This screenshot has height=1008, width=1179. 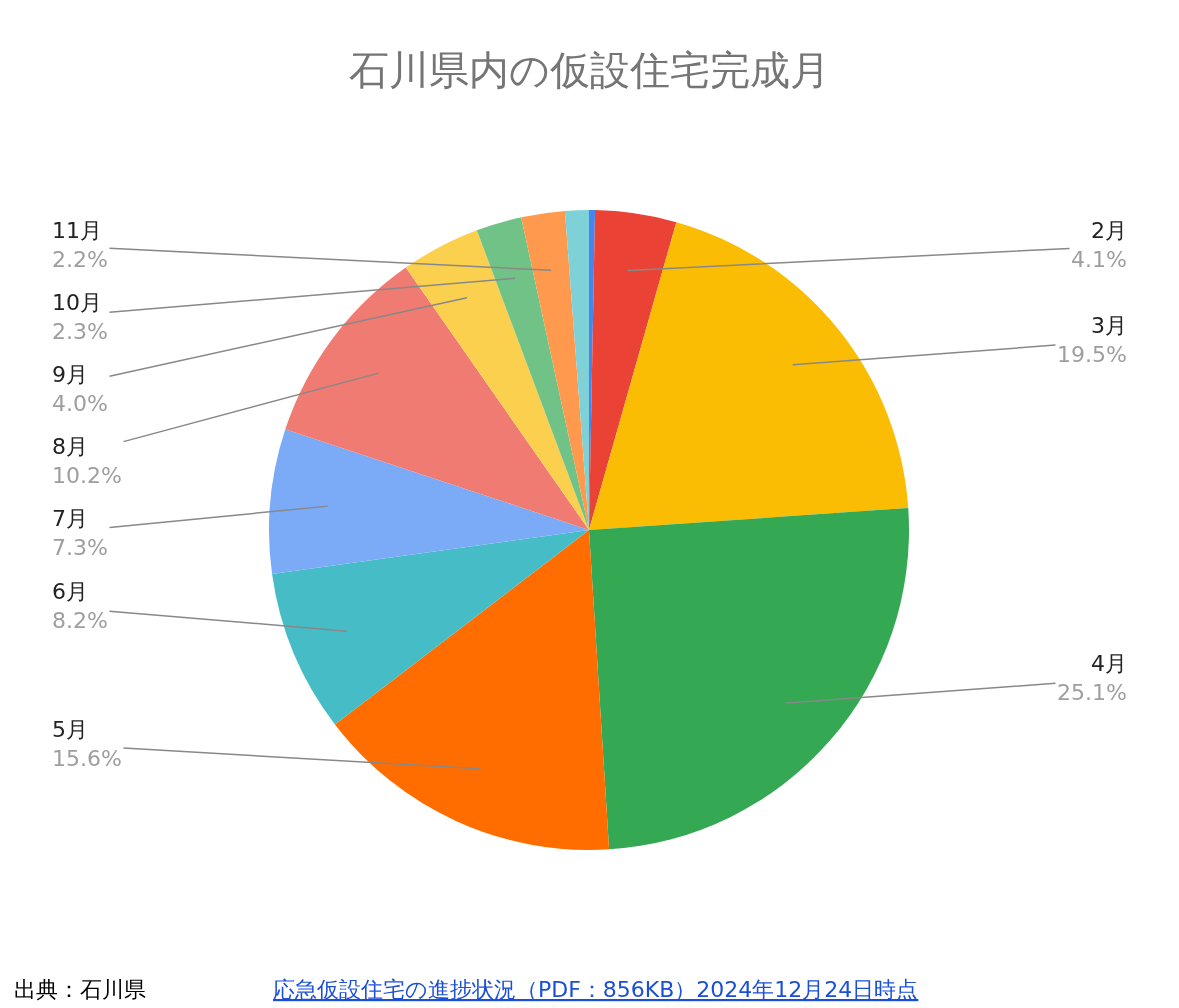 I want to click on data-label: 4.0%, so click(x=80, y=403).